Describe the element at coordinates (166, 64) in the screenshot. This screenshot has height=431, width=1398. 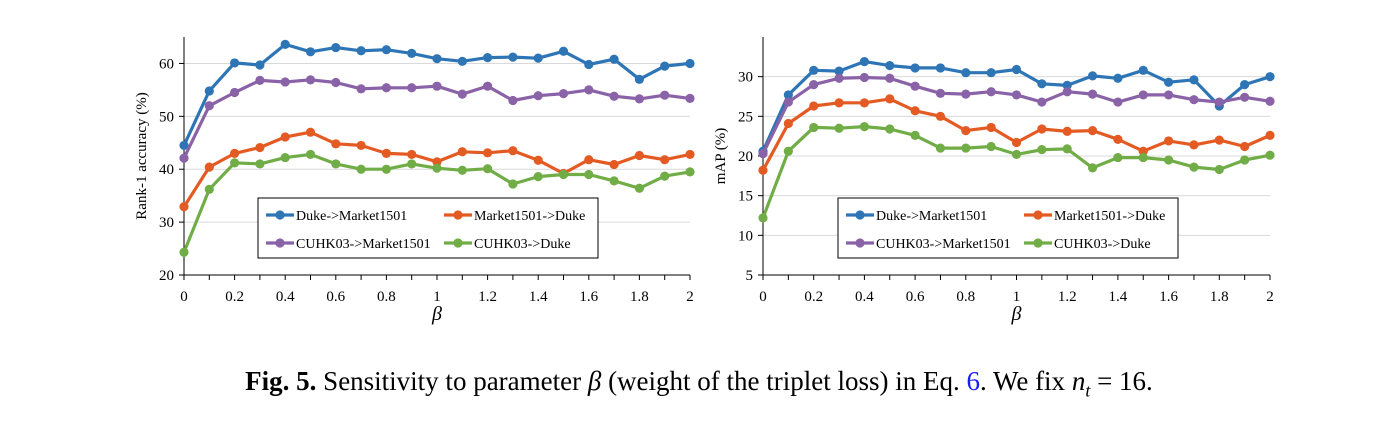
I see `y-tick-label: 60` at that location.